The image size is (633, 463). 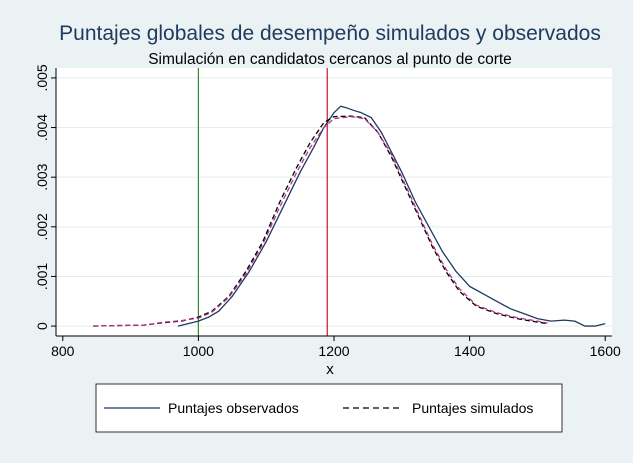 I want to click on y-tick-label-2: .002, so click(x=42, y=226).